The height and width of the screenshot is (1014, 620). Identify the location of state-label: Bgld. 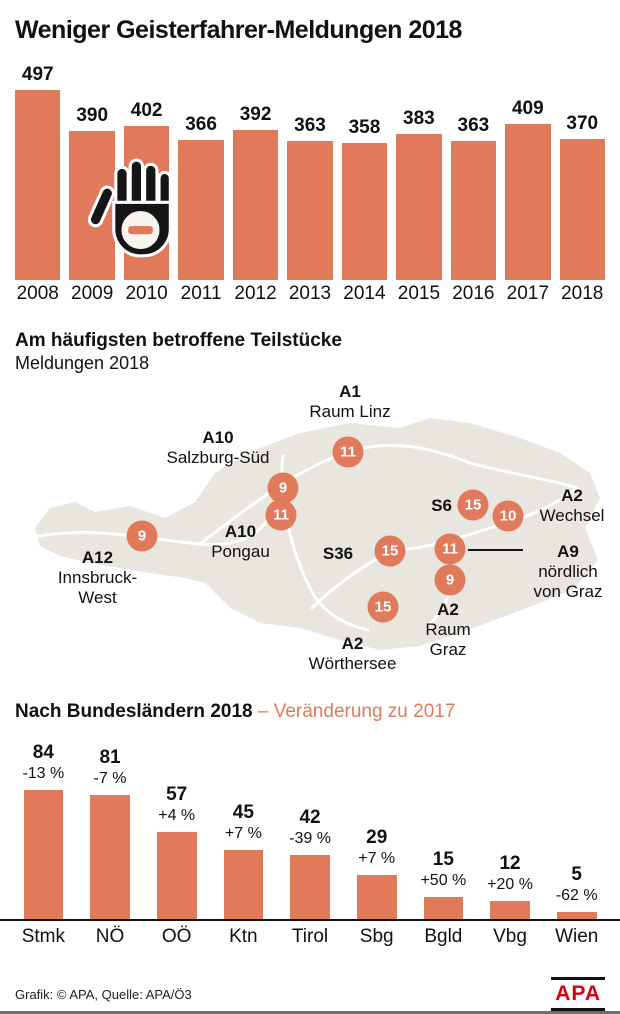
(443, 936).